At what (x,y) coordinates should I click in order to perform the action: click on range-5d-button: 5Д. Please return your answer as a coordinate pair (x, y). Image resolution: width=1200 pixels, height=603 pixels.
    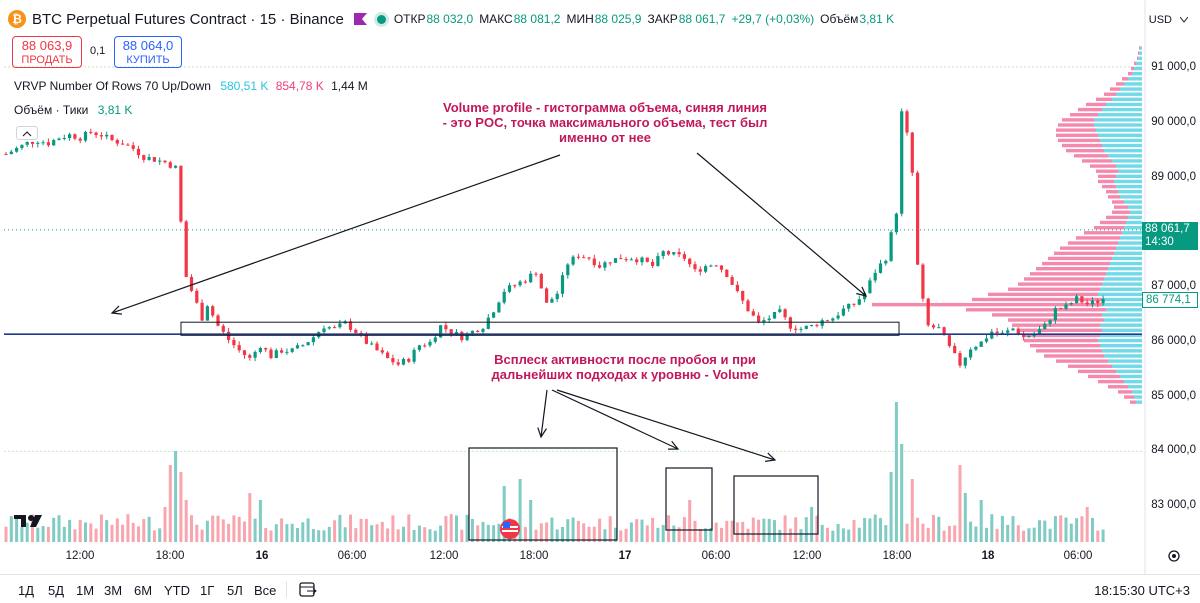
    Looking at the image, I should click on (56, 590).